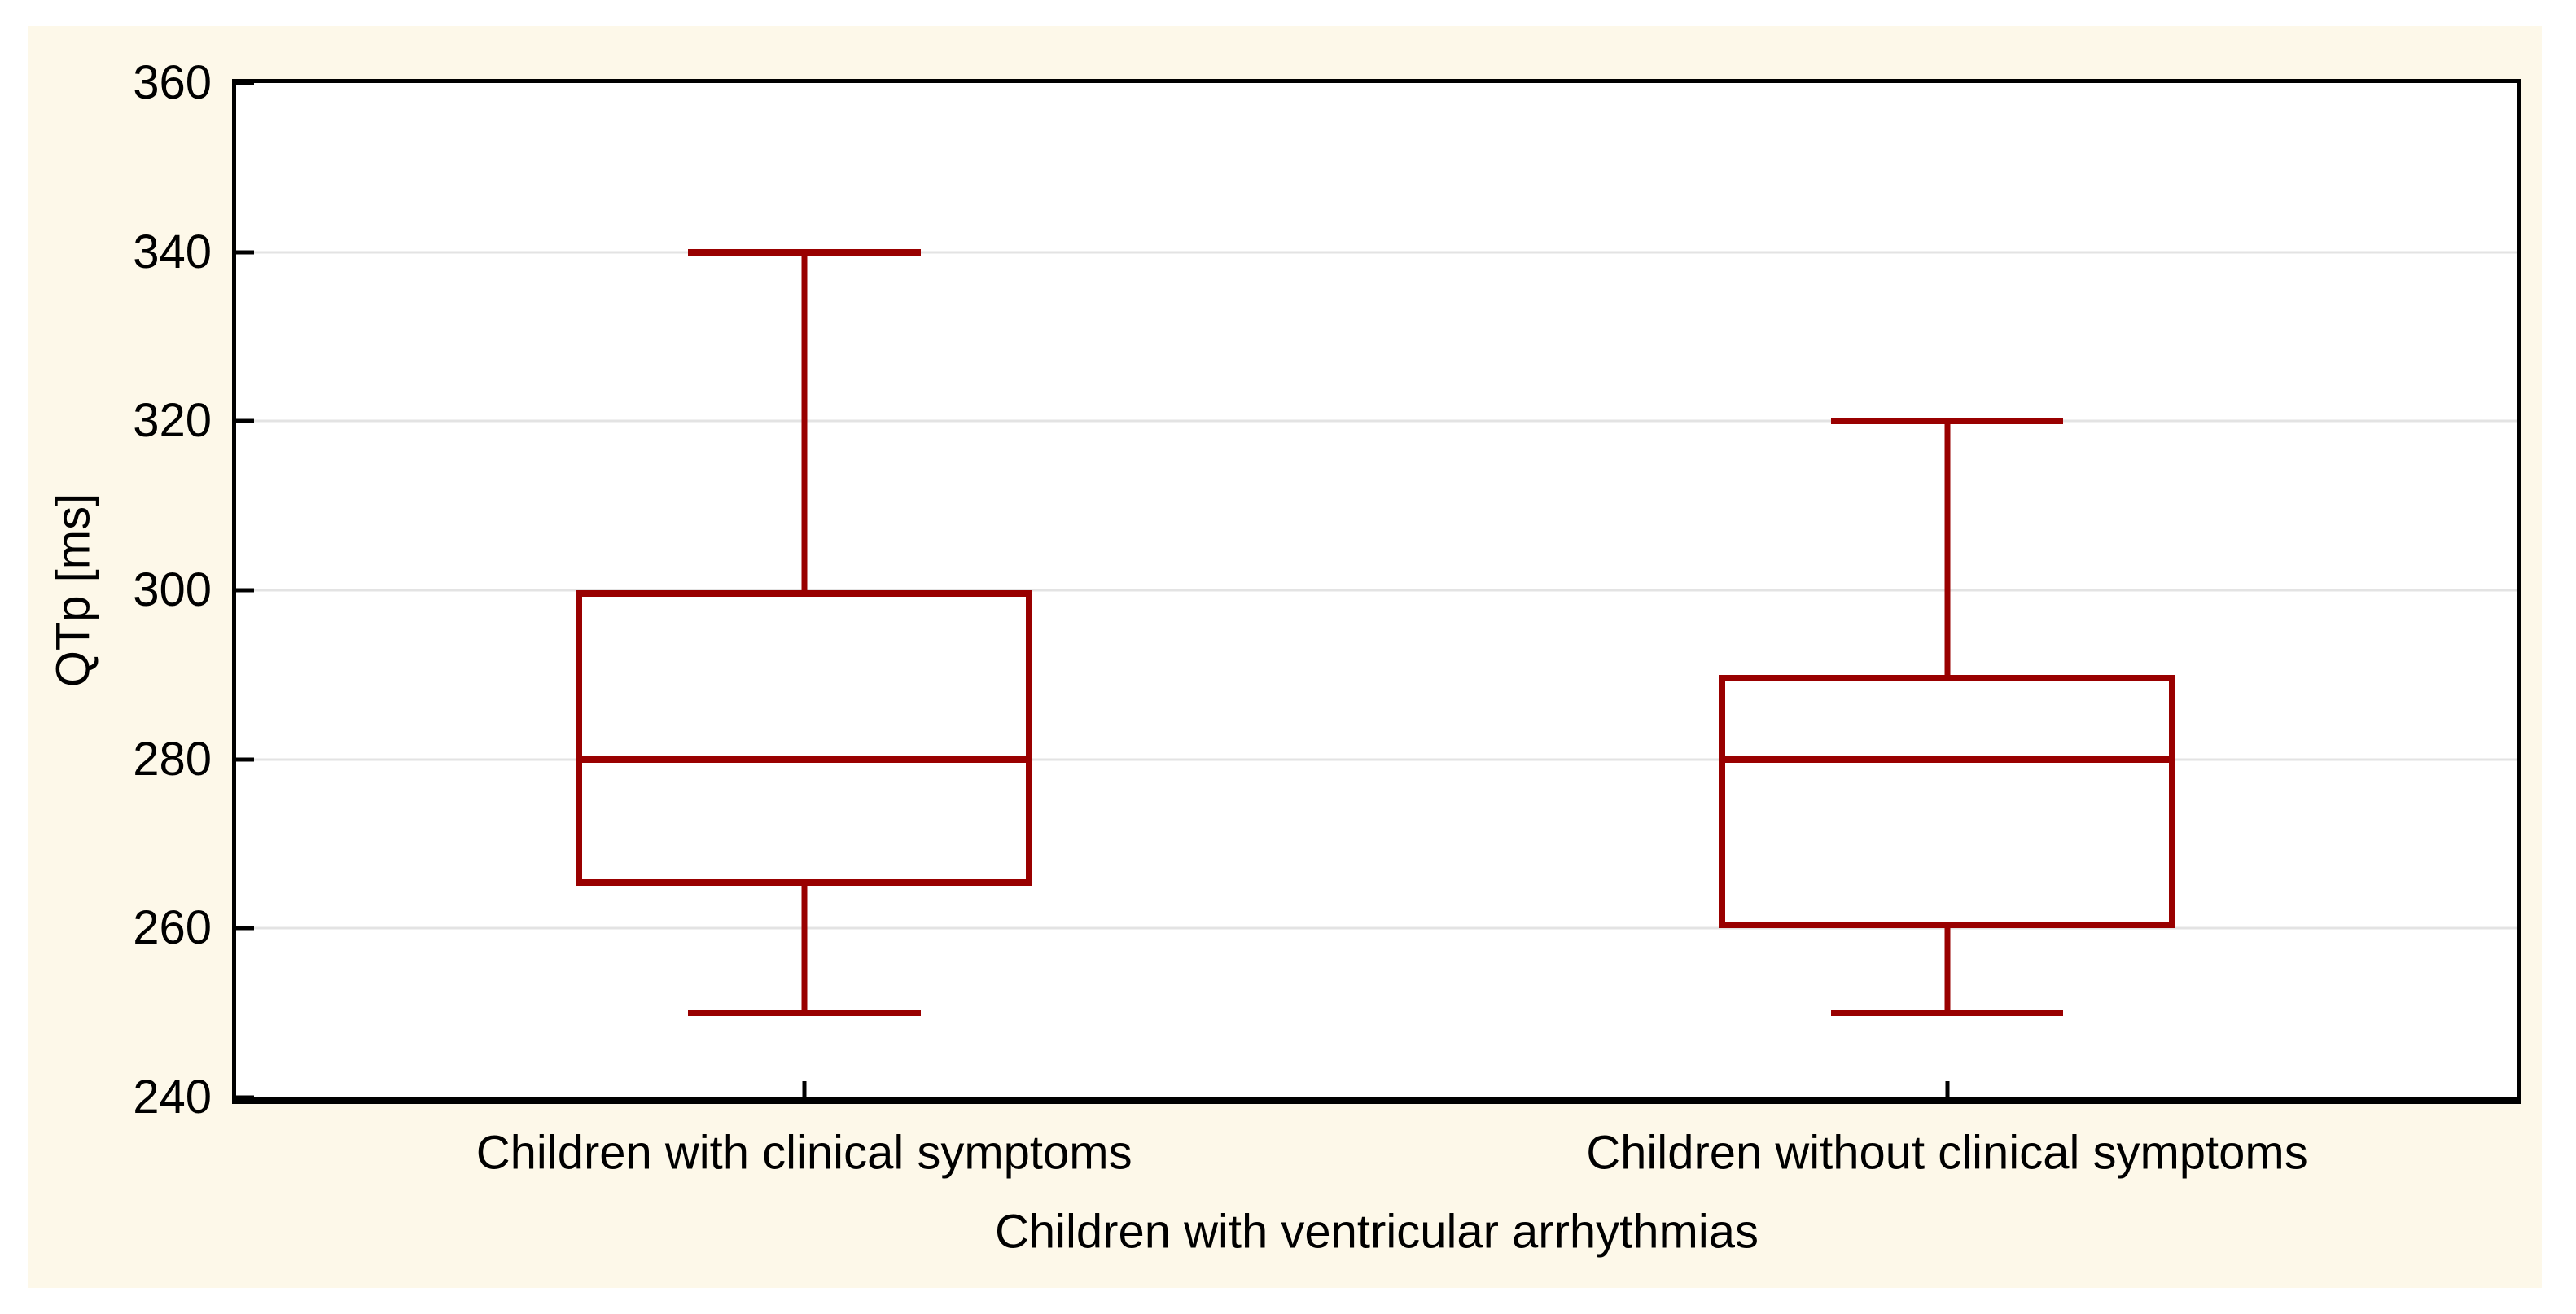 Image resolution: width=2576 pixels, height=1314 pixels. I want to click on x-category-label-2: Children without clinical symptoms, so click(1947, 1153).